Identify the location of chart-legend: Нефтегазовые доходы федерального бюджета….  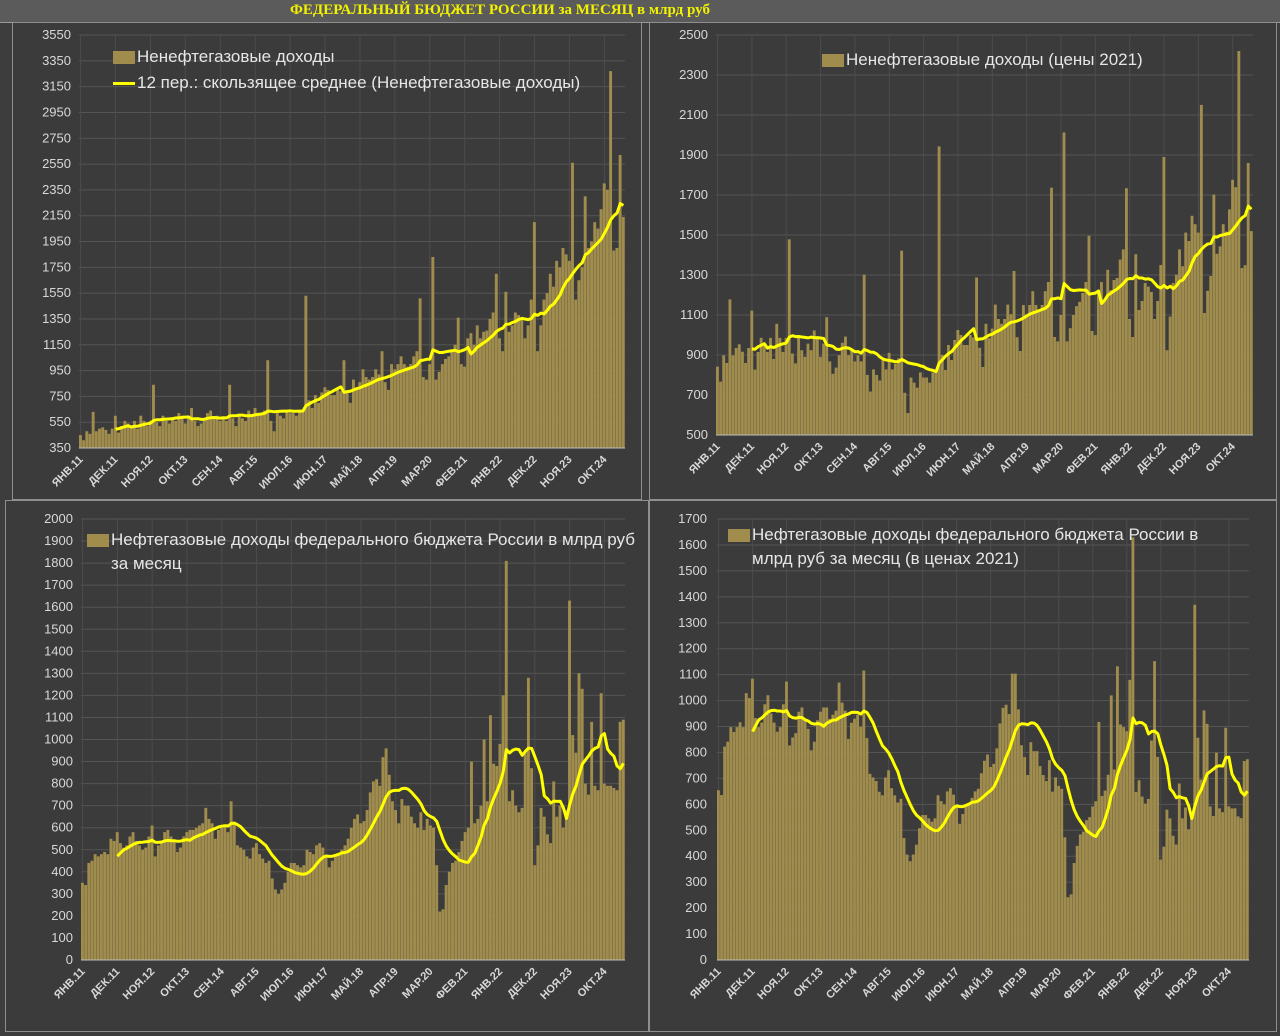
(362, 552).